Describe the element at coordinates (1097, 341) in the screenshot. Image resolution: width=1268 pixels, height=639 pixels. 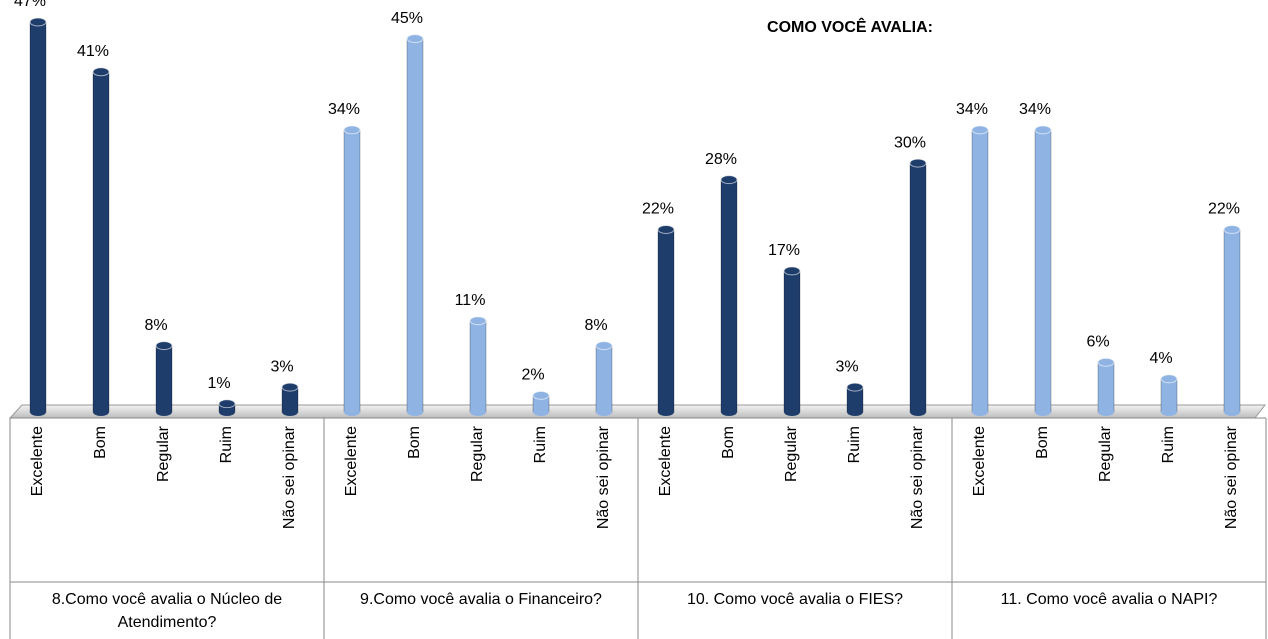
I see `value-label: 6%` at that location.